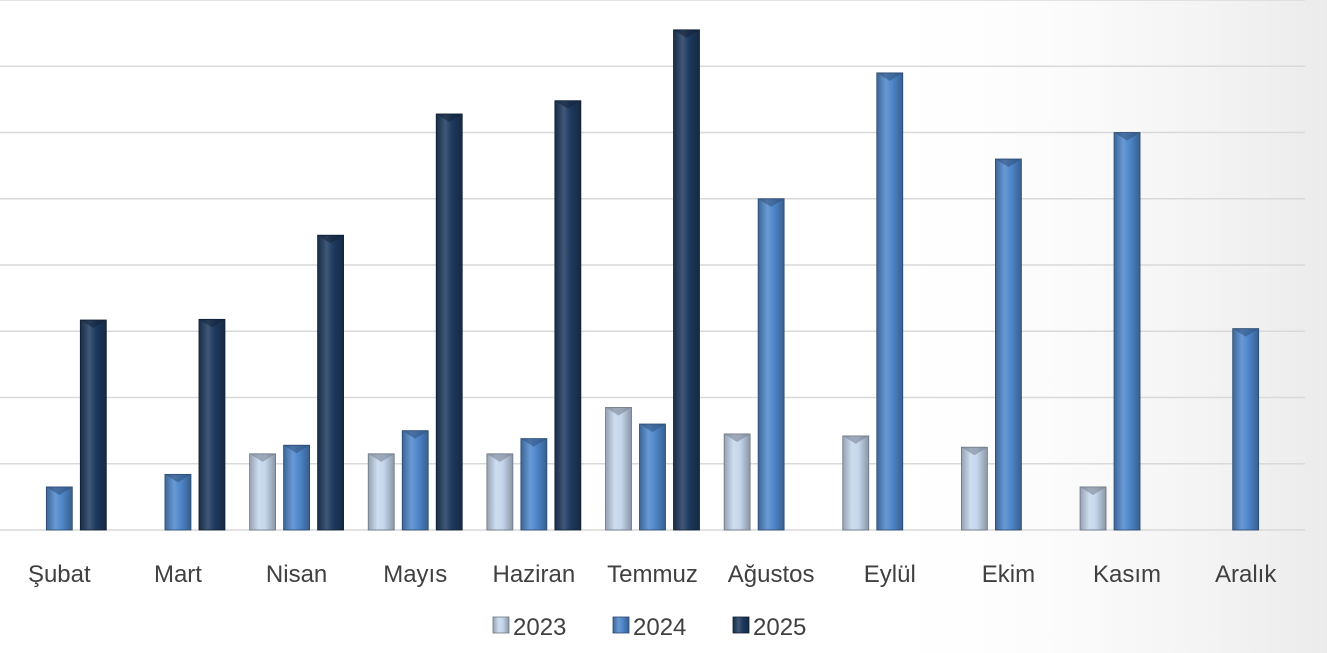  What do you see at coordinates (1246, 574) in the screenshot?
I see `x-tick-label: Aralık` at bounding box center [1246, 574].